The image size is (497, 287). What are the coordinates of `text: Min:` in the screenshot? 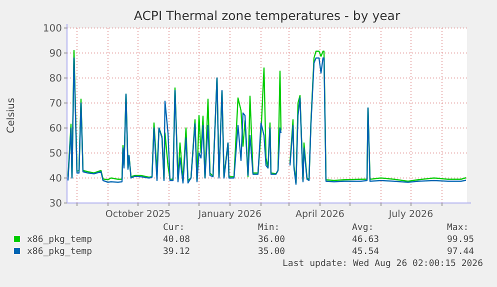 It's located at (269, 228).